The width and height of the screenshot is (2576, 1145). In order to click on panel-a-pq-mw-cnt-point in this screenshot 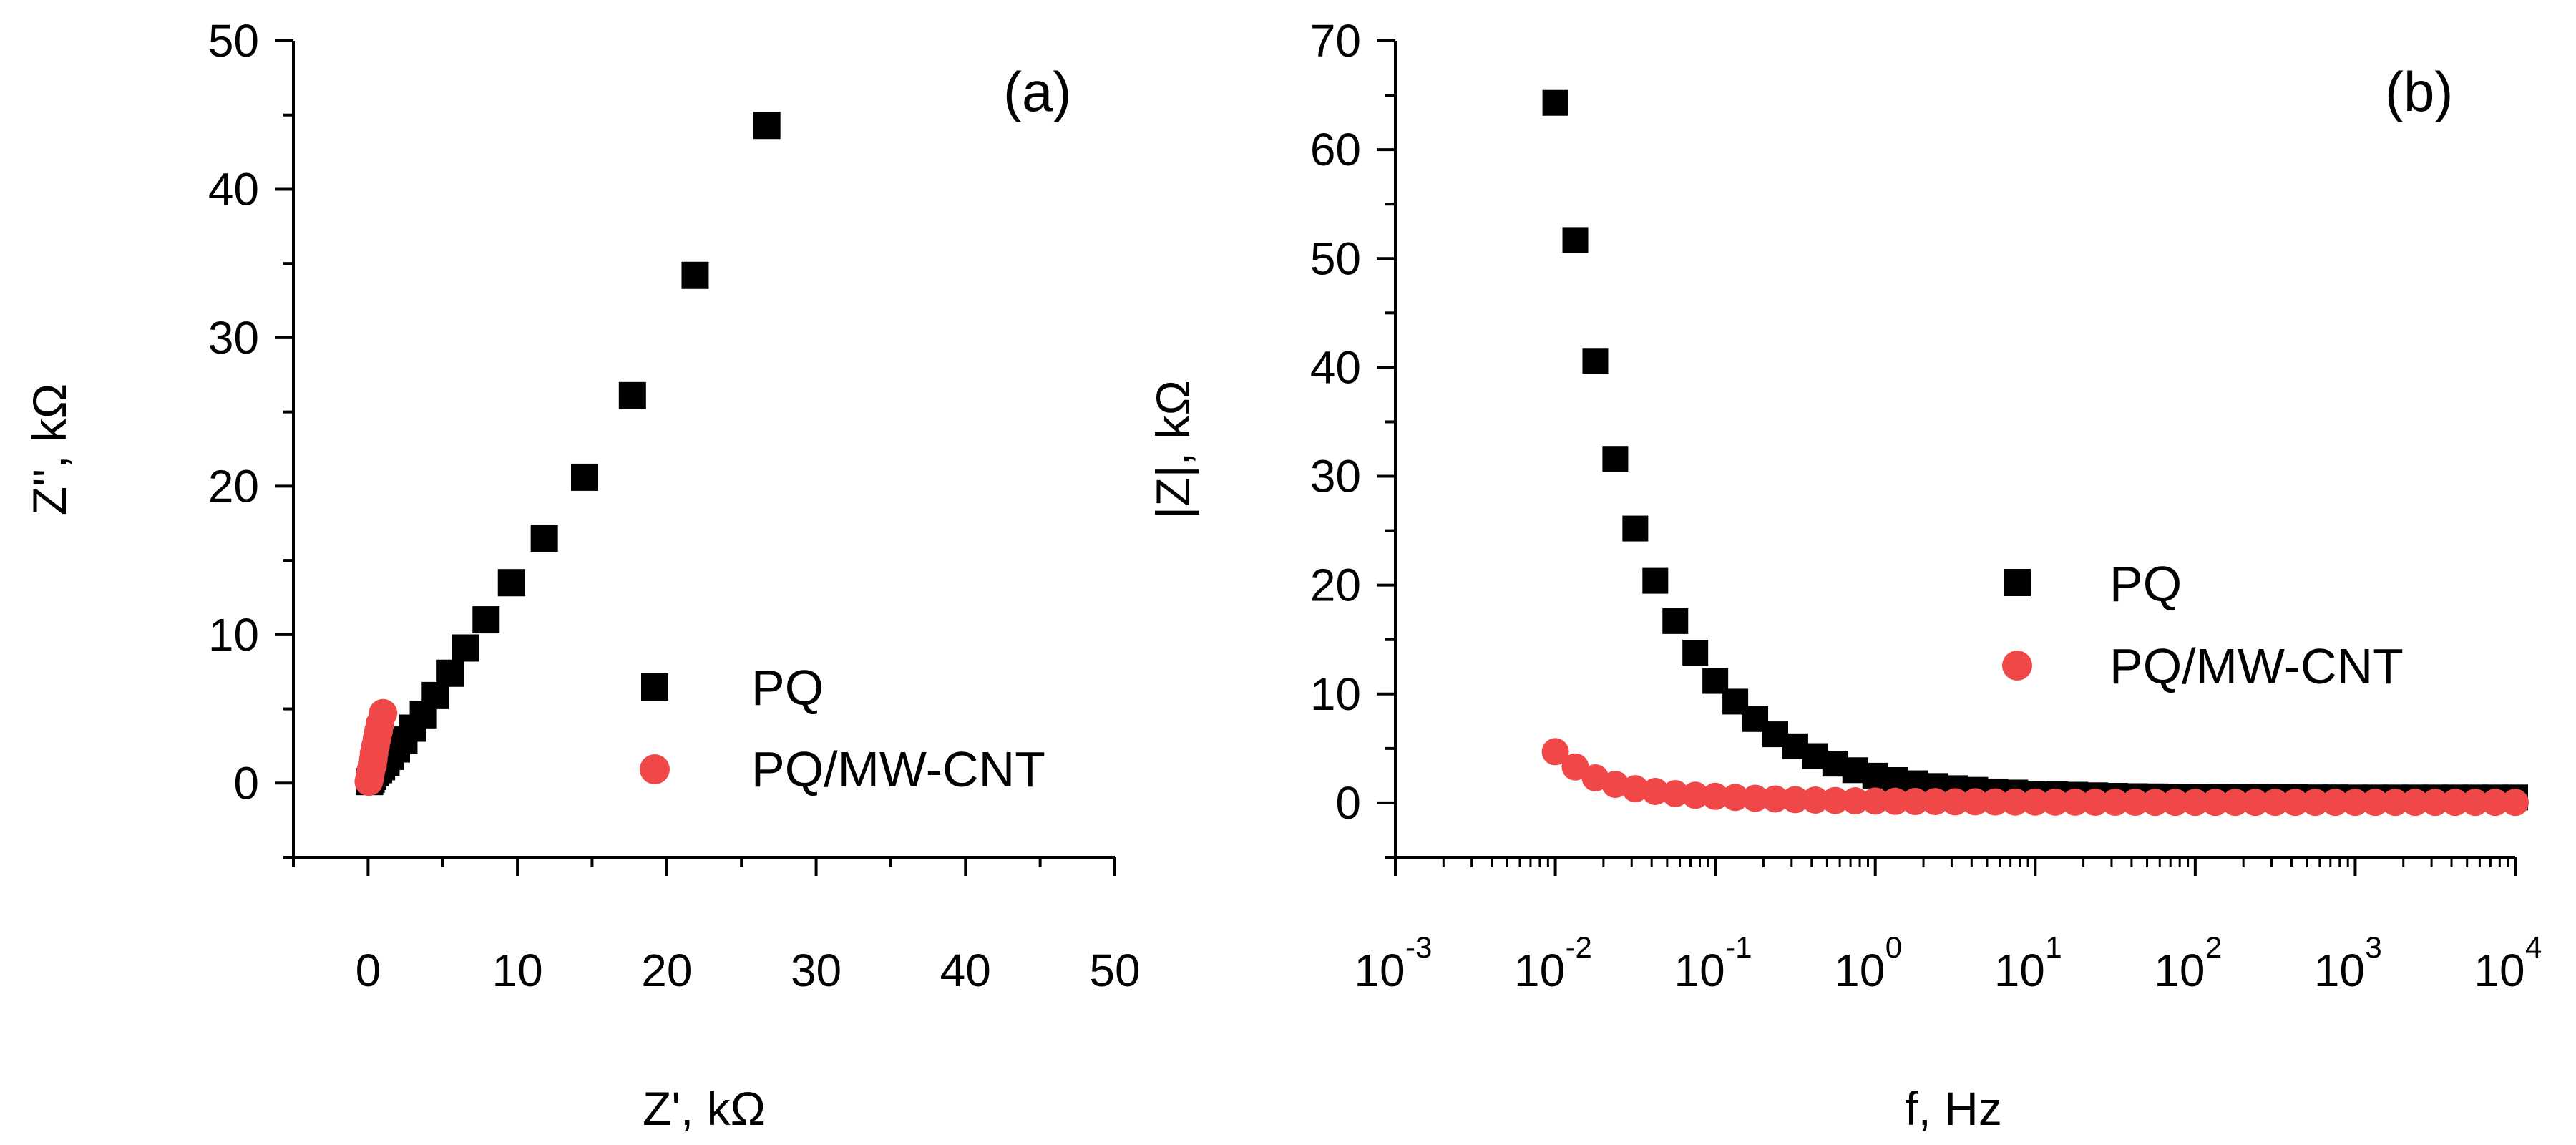, I will do `click(383, 713)`.